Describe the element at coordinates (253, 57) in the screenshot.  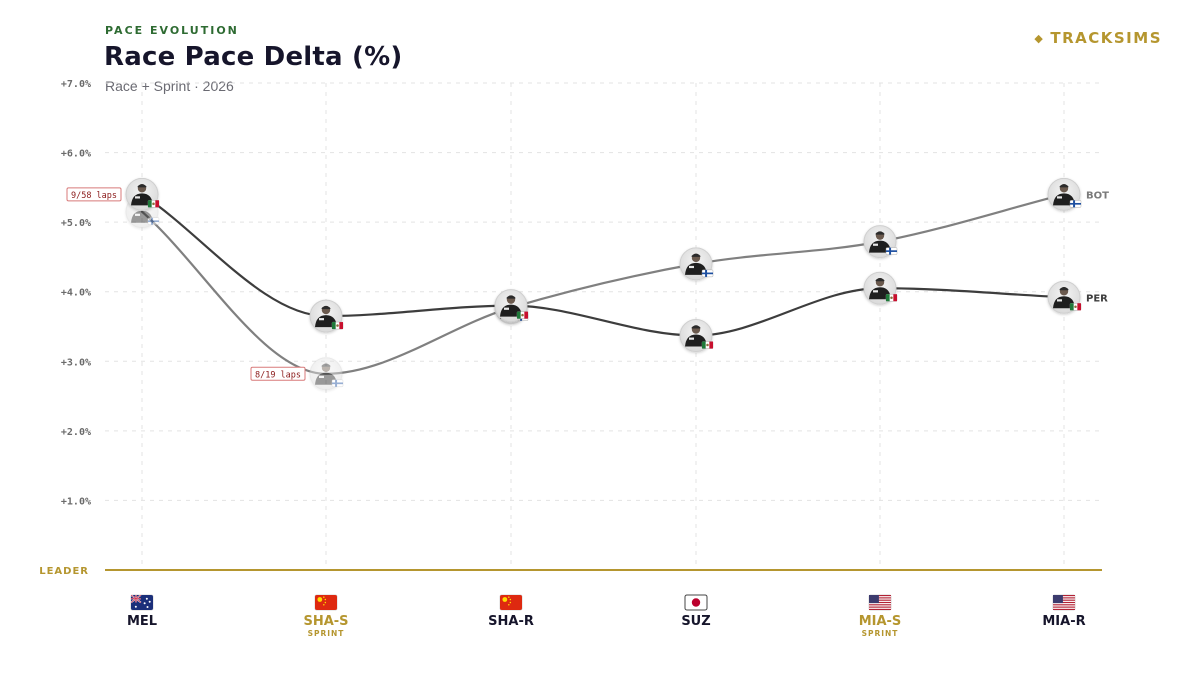
I see `chart-title: Race Pace Delta (%)` at that location.